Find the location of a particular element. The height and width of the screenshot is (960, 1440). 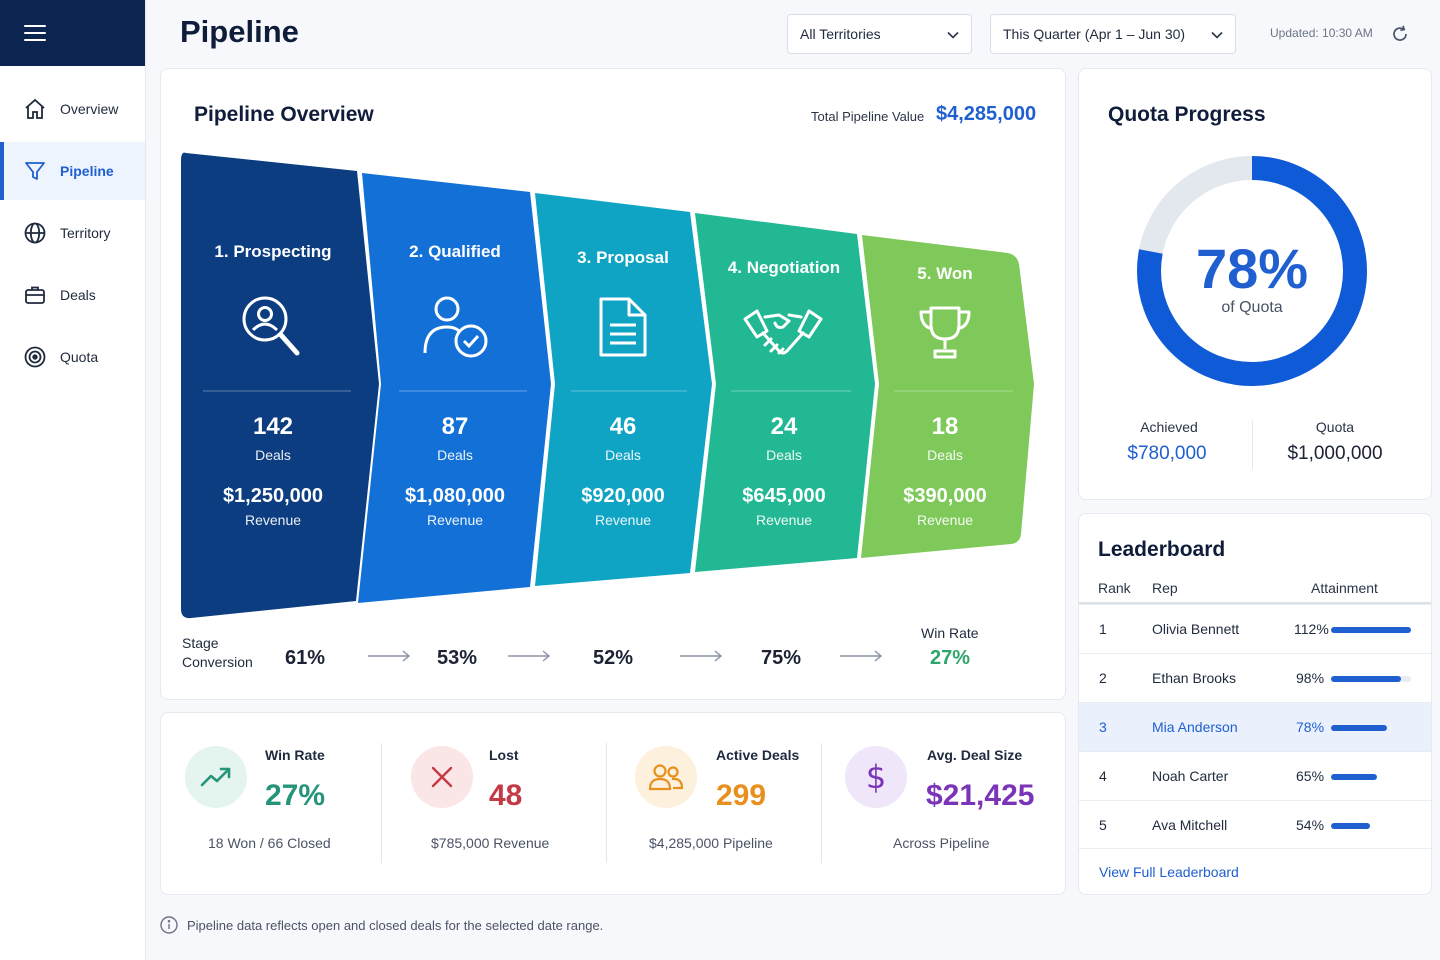

menu-icon is located at coordinates (35, 33).